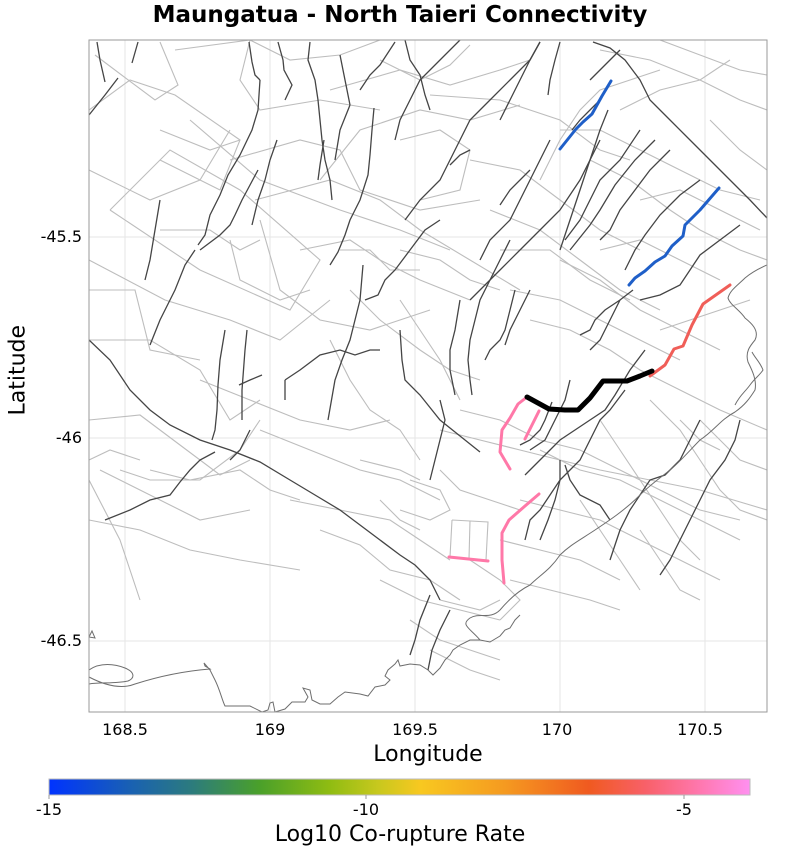 This screenshot has width=800, height=859. Describe the element at coordinates (399, 787) in the screenshot. I see `colorbar-gradient` at that location.